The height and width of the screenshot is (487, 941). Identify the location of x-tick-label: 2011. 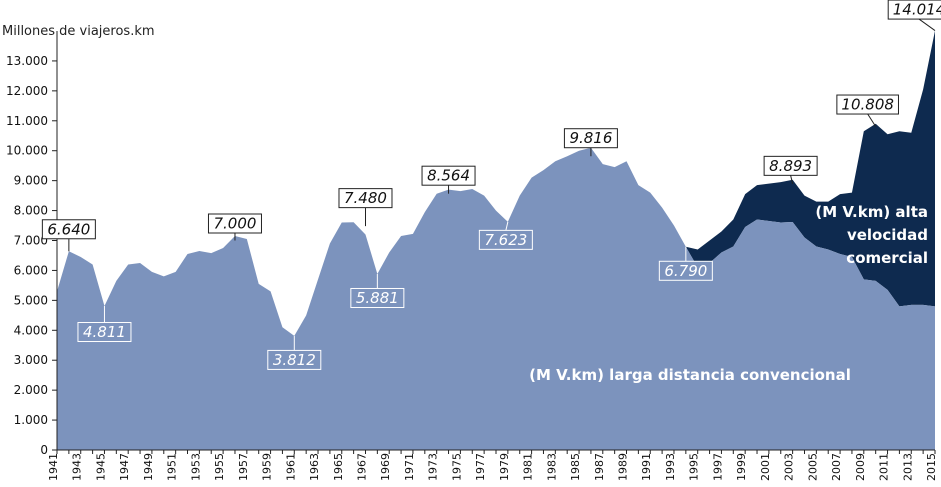
(884, 467).